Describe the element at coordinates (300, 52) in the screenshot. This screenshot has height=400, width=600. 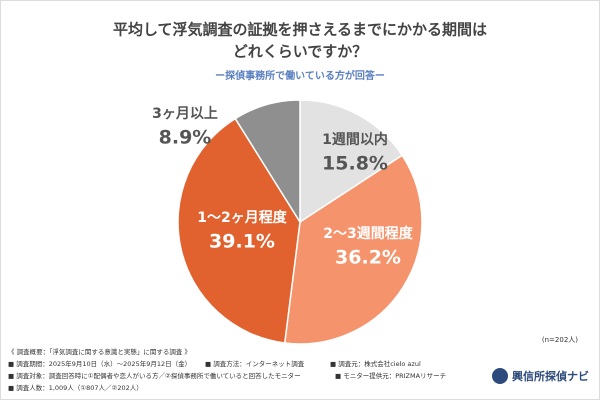
I see `chart-title: どれくらいですか？` at that location.